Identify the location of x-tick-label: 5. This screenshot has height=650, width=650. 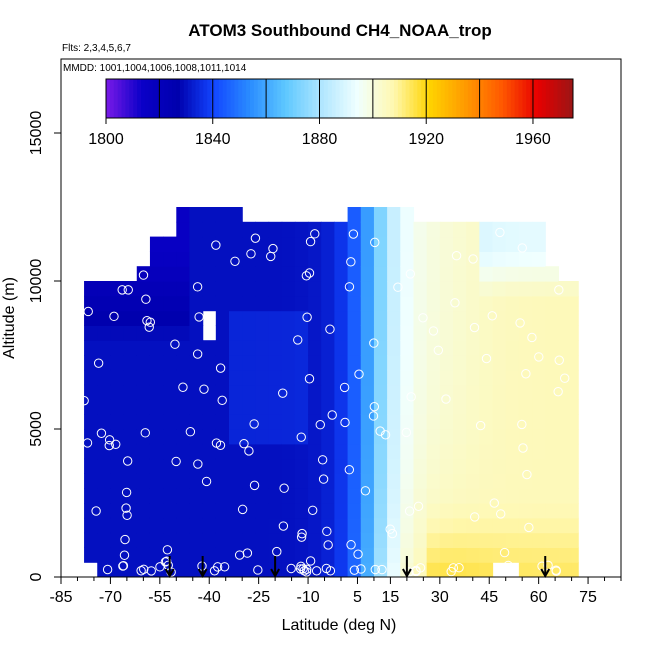
(357, 597).